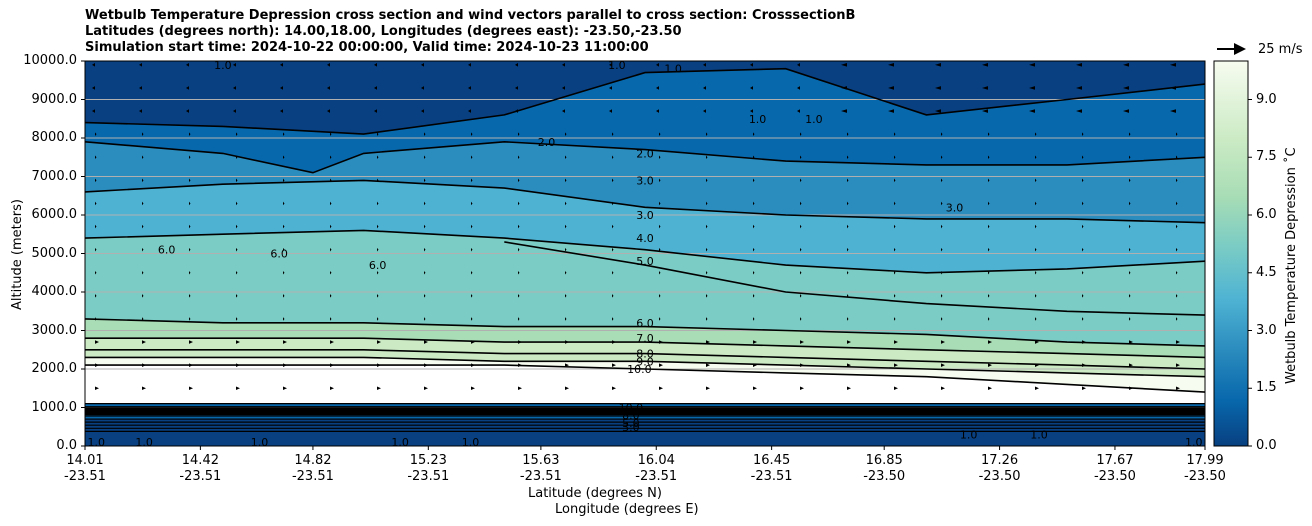  Describe the element at coordinates (541, 460) in the screenshot. I see `x-tick-lat: 15.63` at that location.